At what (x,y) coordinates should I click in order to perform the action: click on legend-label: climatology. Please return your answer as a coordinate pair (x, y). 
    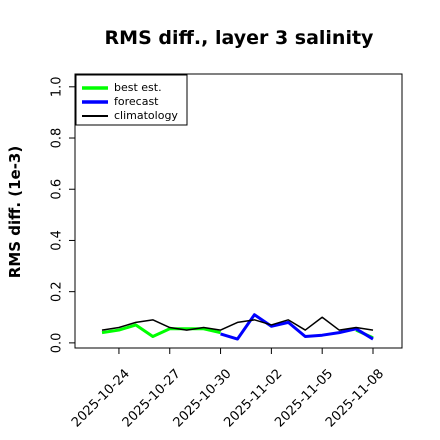
    Looking at the image, I should click on (146, 115).